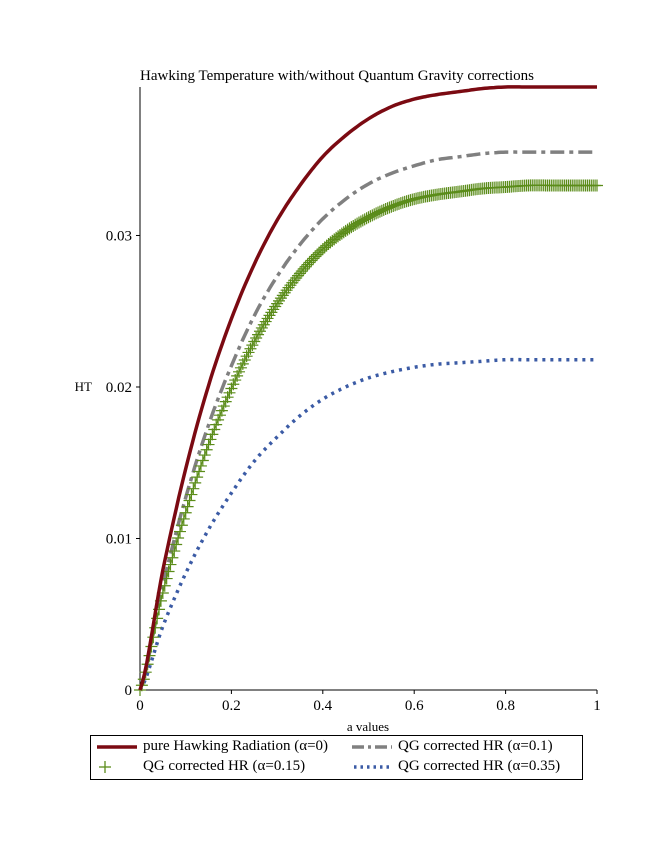 The height and width of the screenshot is (860, 664). What do you see at coordinates (119, 236) in the screenshot?
I see `y-tick-label: 0.03` at bounding box center [119, 236].